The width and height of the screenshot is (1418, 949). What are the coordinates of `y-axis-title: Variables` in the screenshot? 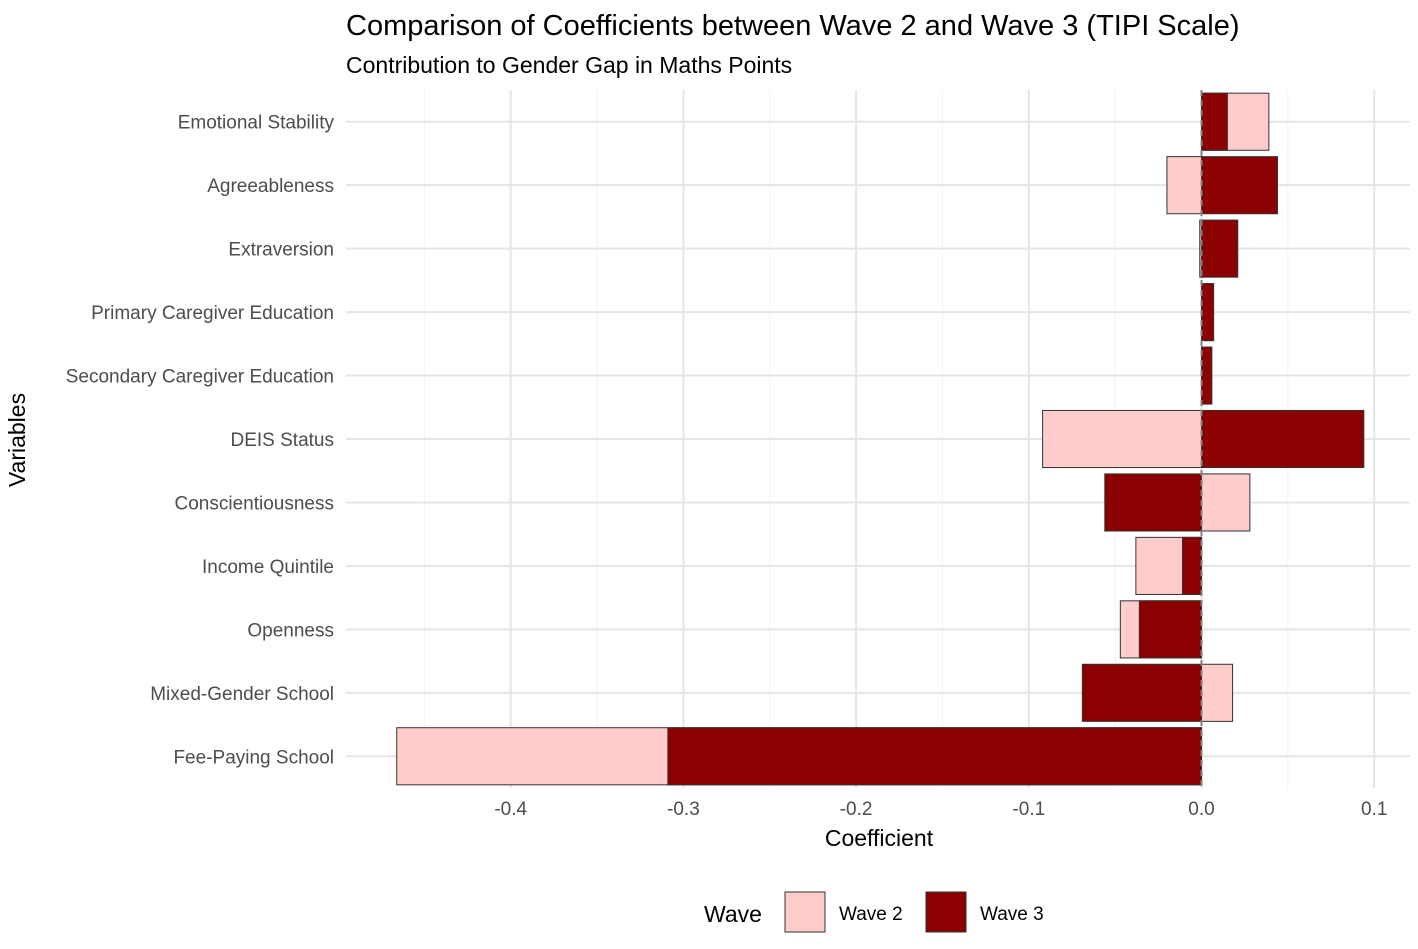 It's located at (17, 440).